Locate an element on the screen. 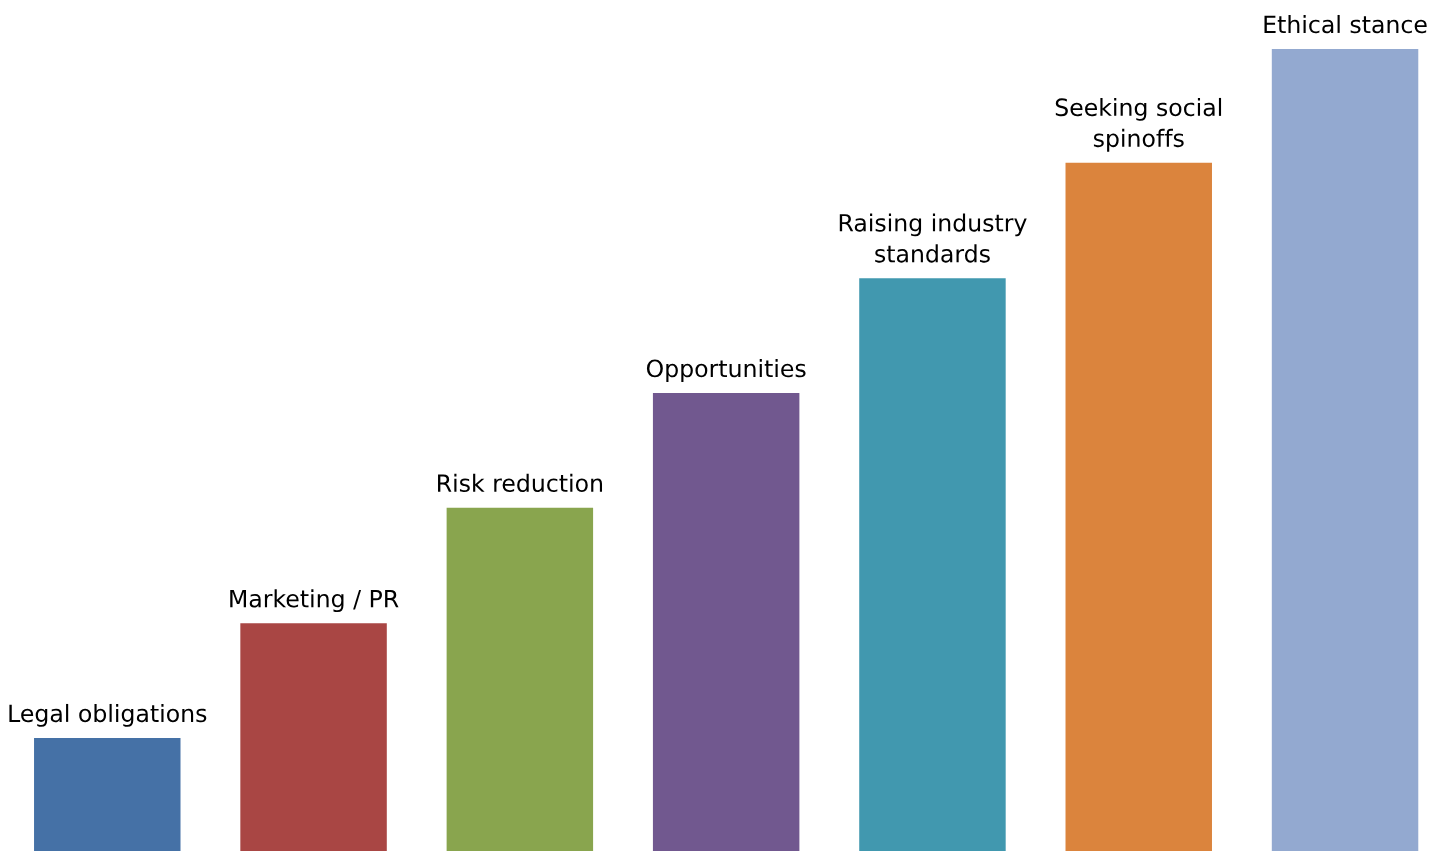 The width and height of the screenshot is (1442, 851). x-tick-label: Raising industry standards is located at coordinates (933, 238).